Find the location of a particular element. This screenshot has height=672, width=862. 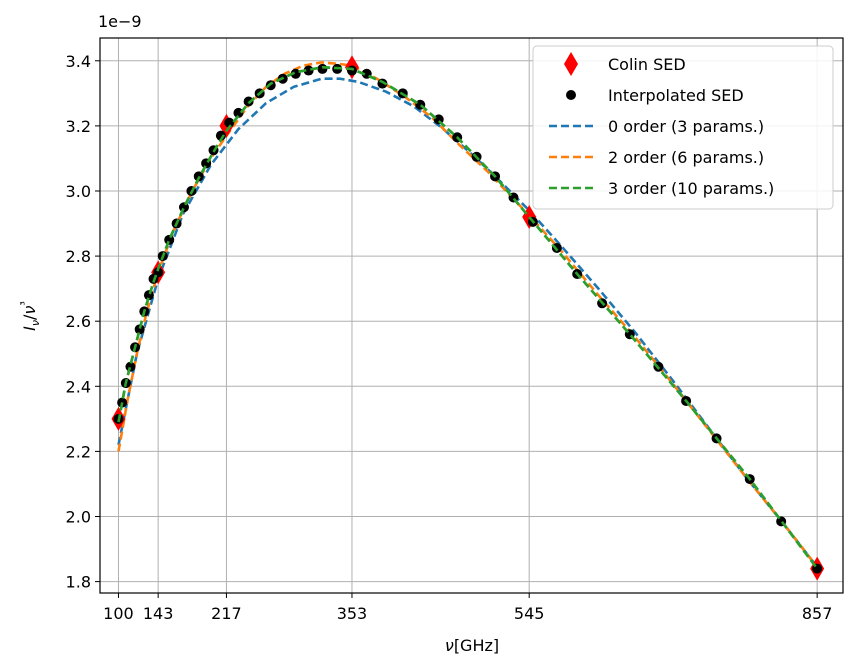

legend-item-interpolated-sed: Interpolated SED is located at coordinates (655, 95).